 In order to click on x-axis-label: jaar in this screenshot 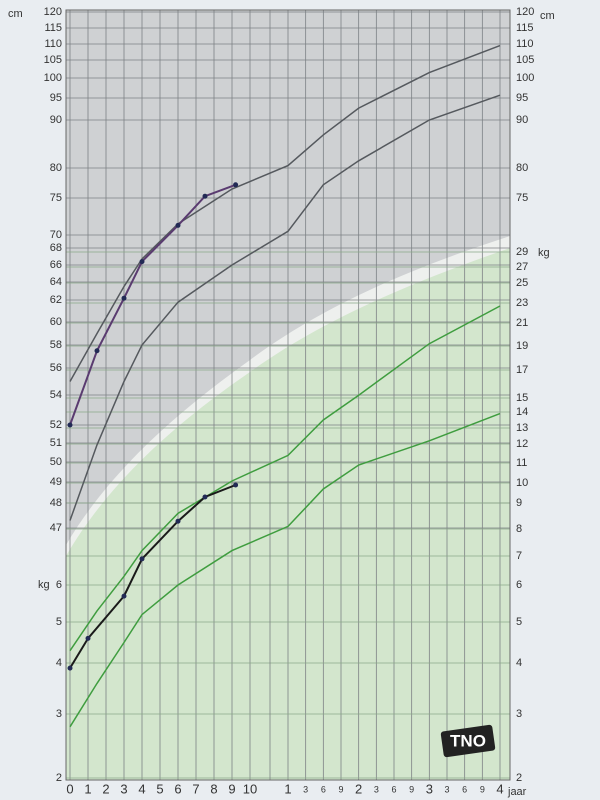, I will do `click(517, 792)`.